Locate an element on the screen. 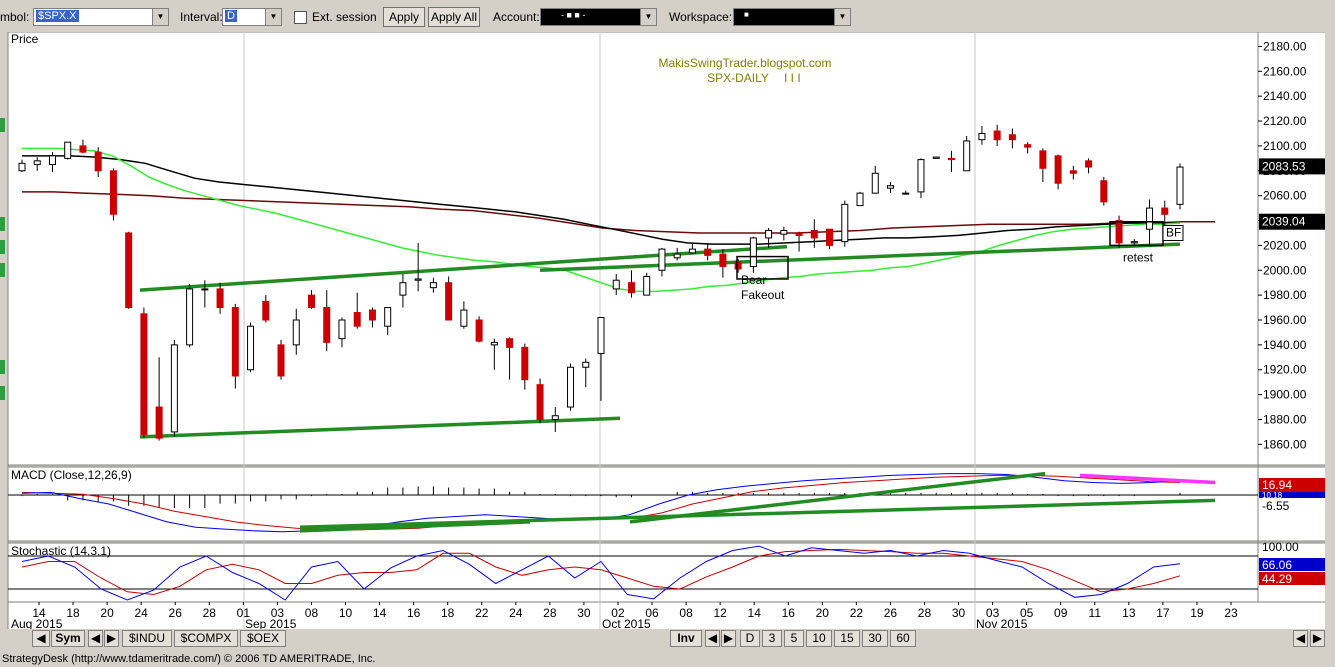 Image resolution: width=1335 pixels, height=667 pixels. y-tick-label: 1880.00 is located at coordinates (1285, 419).